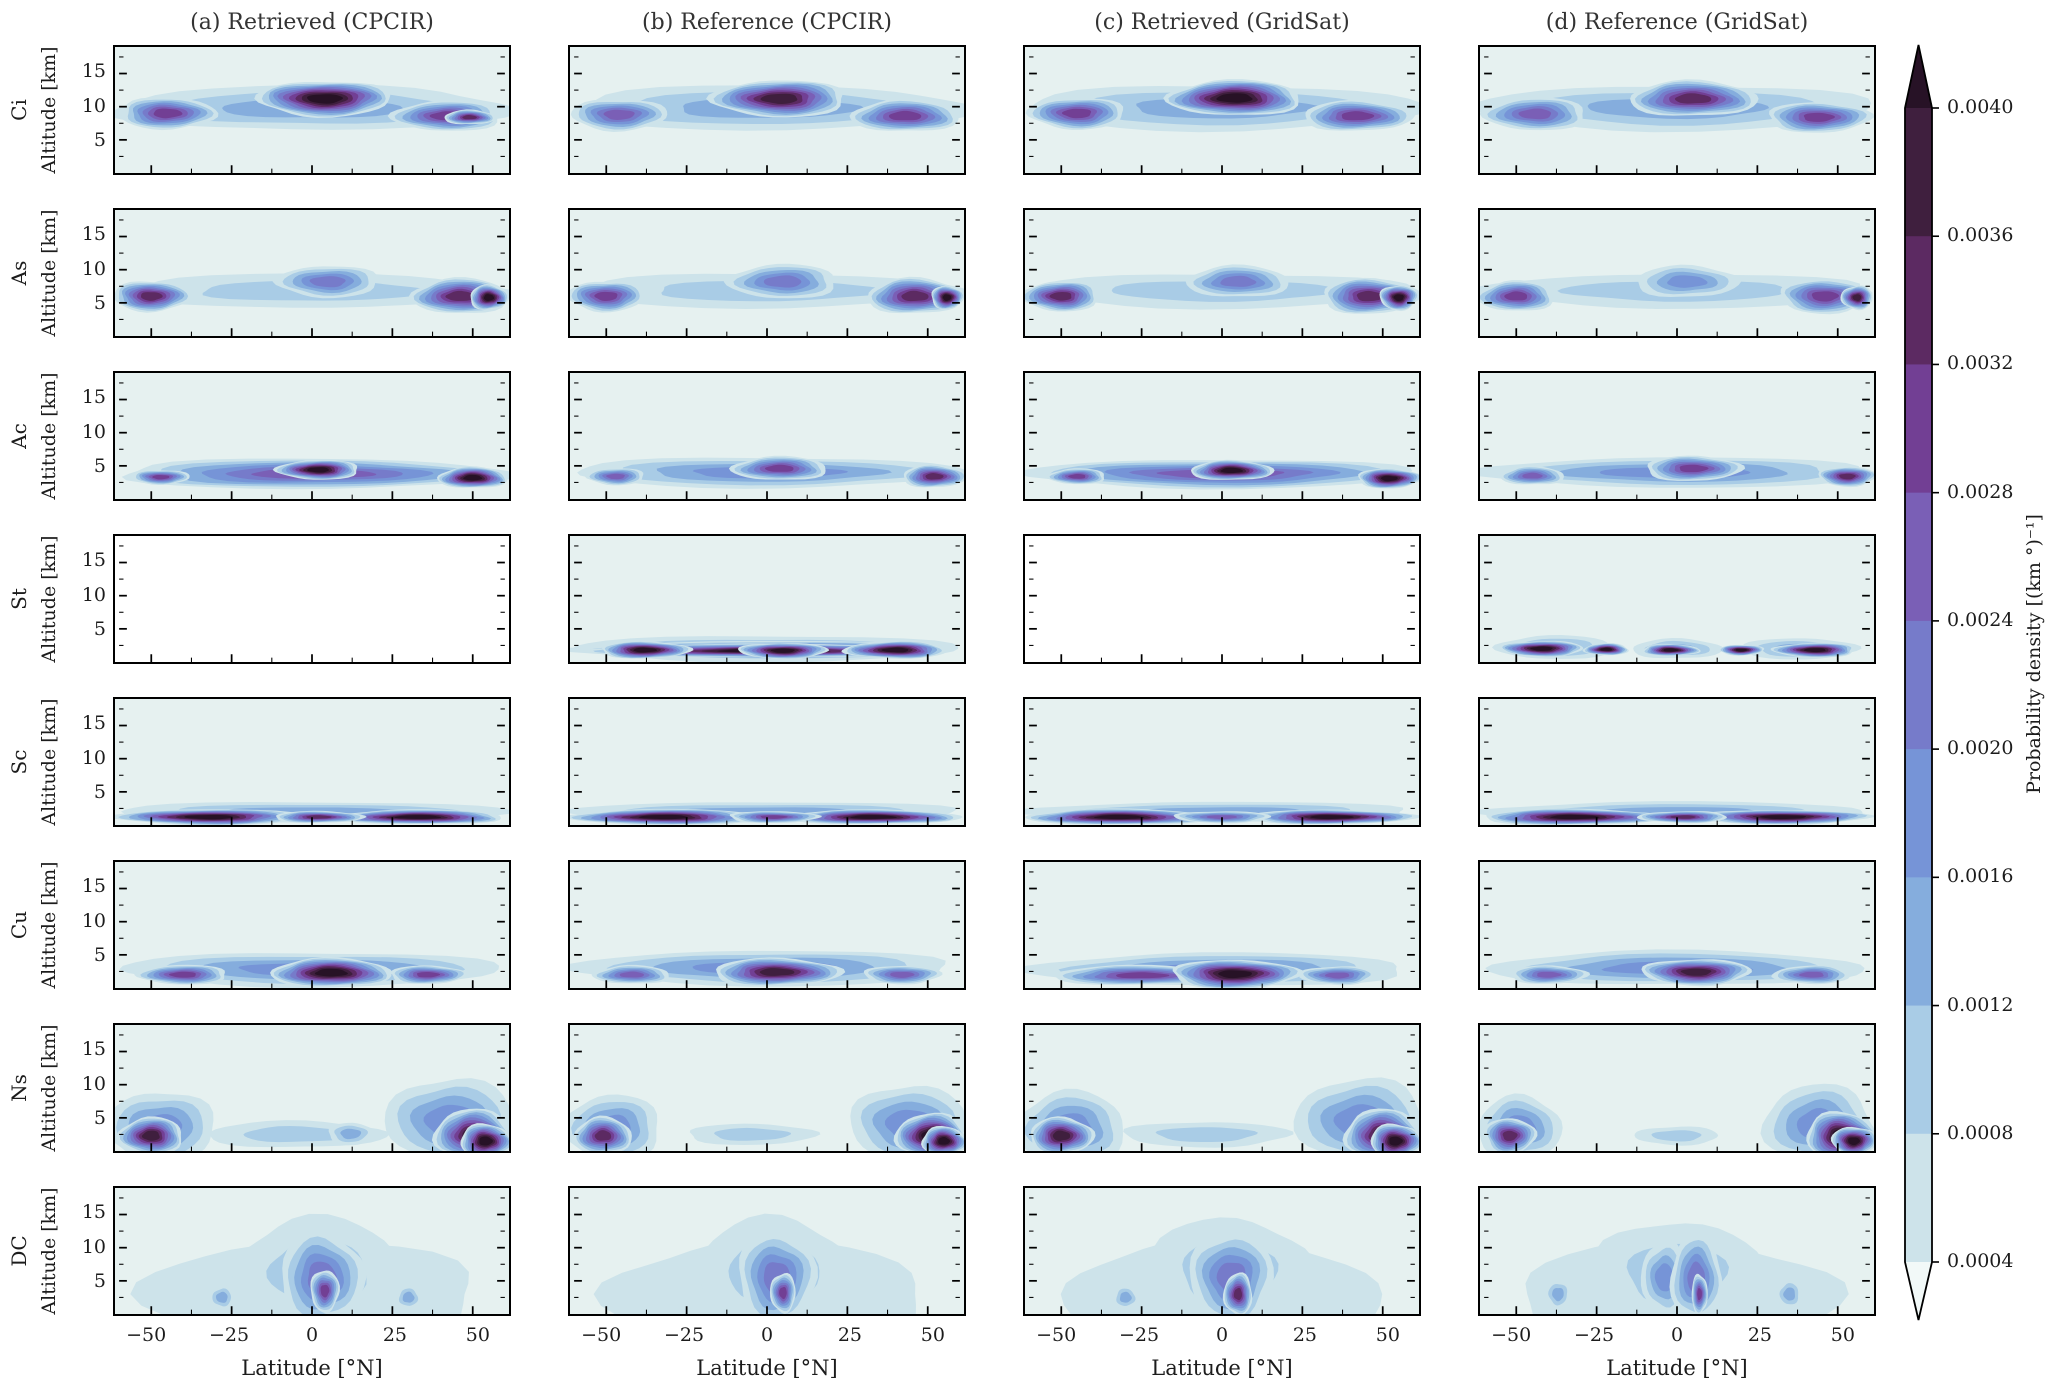 This screenshot has height=1398, width=2067. Describe the element at coordinates (769, 440) in the screenshot. I see `contour-plot-Ac-b` at that location.